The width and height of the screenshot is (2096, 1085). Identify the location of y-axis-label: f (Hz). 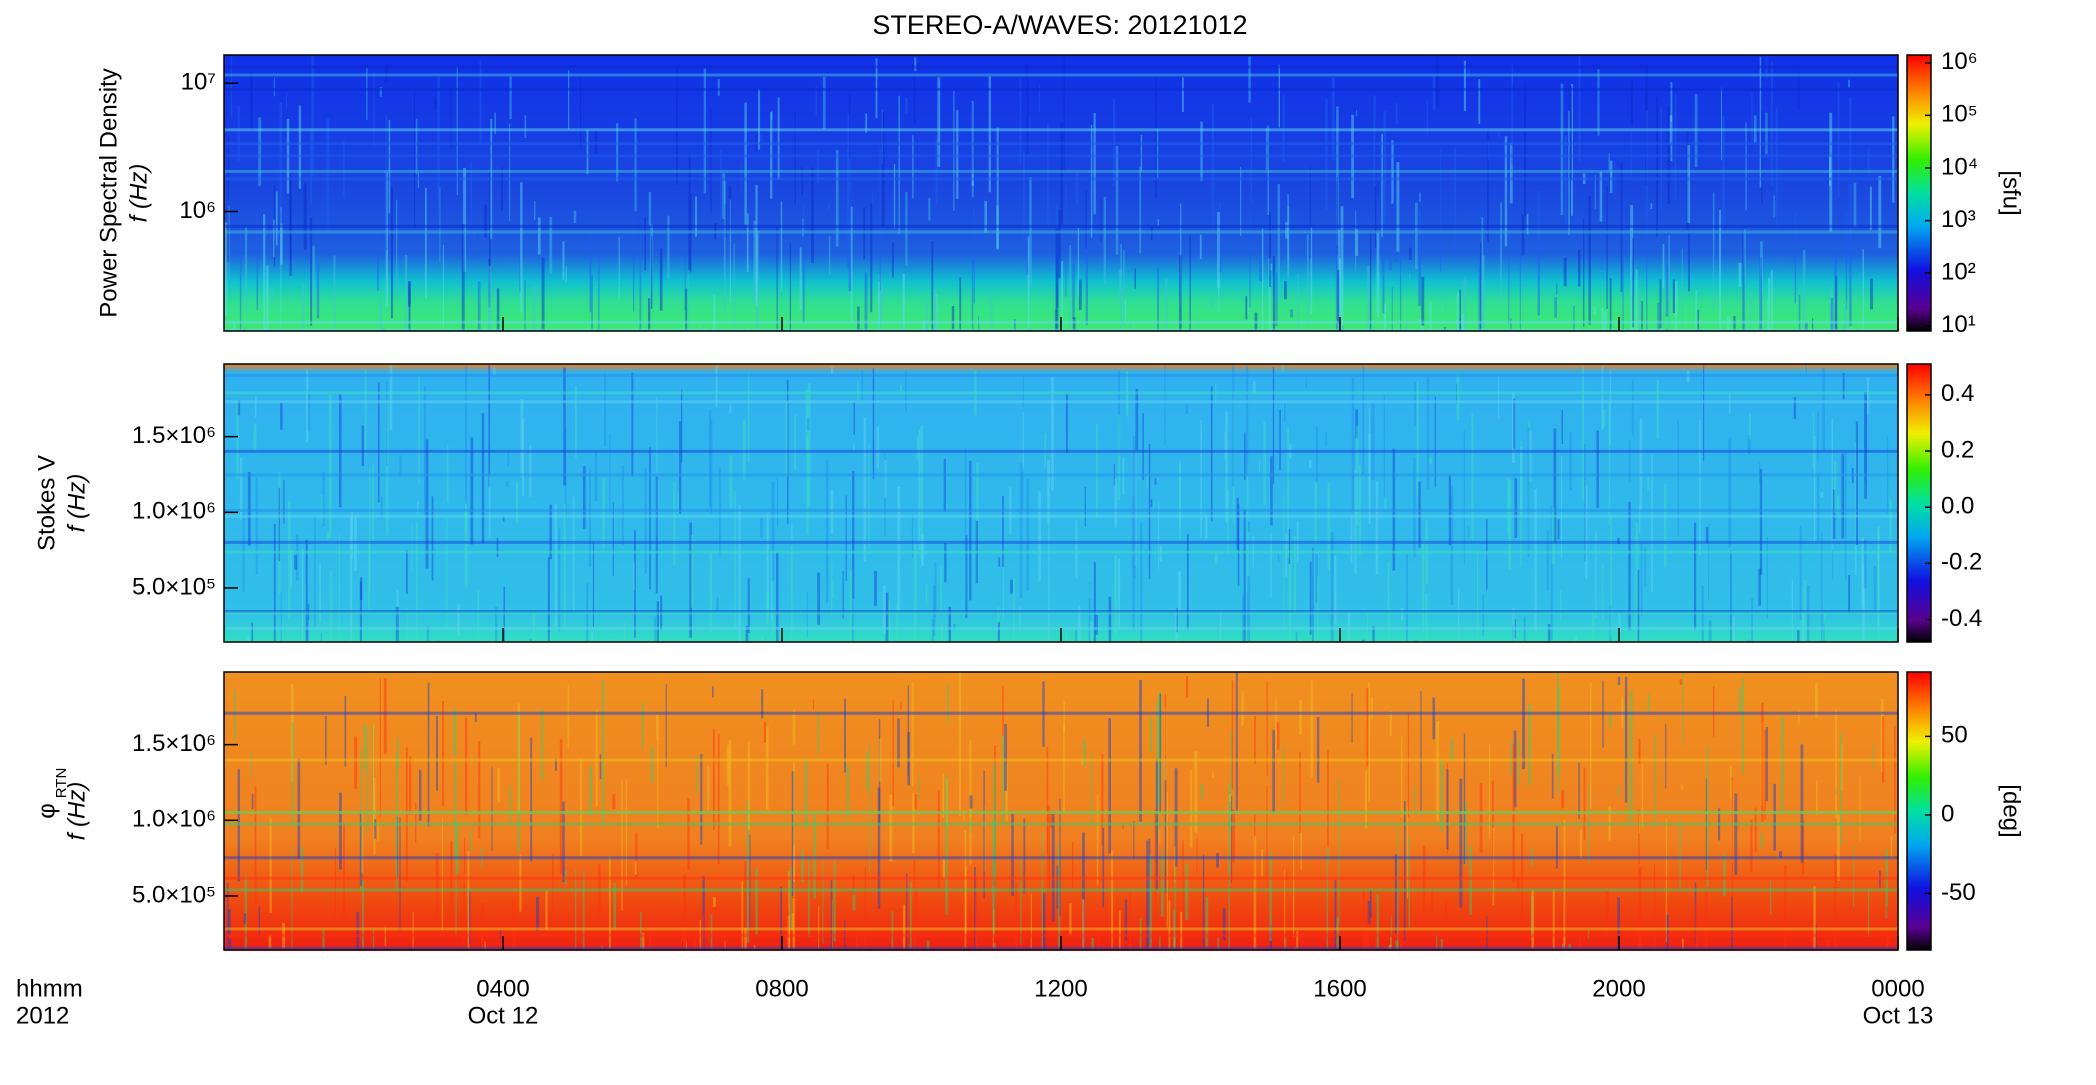
(76, 503).